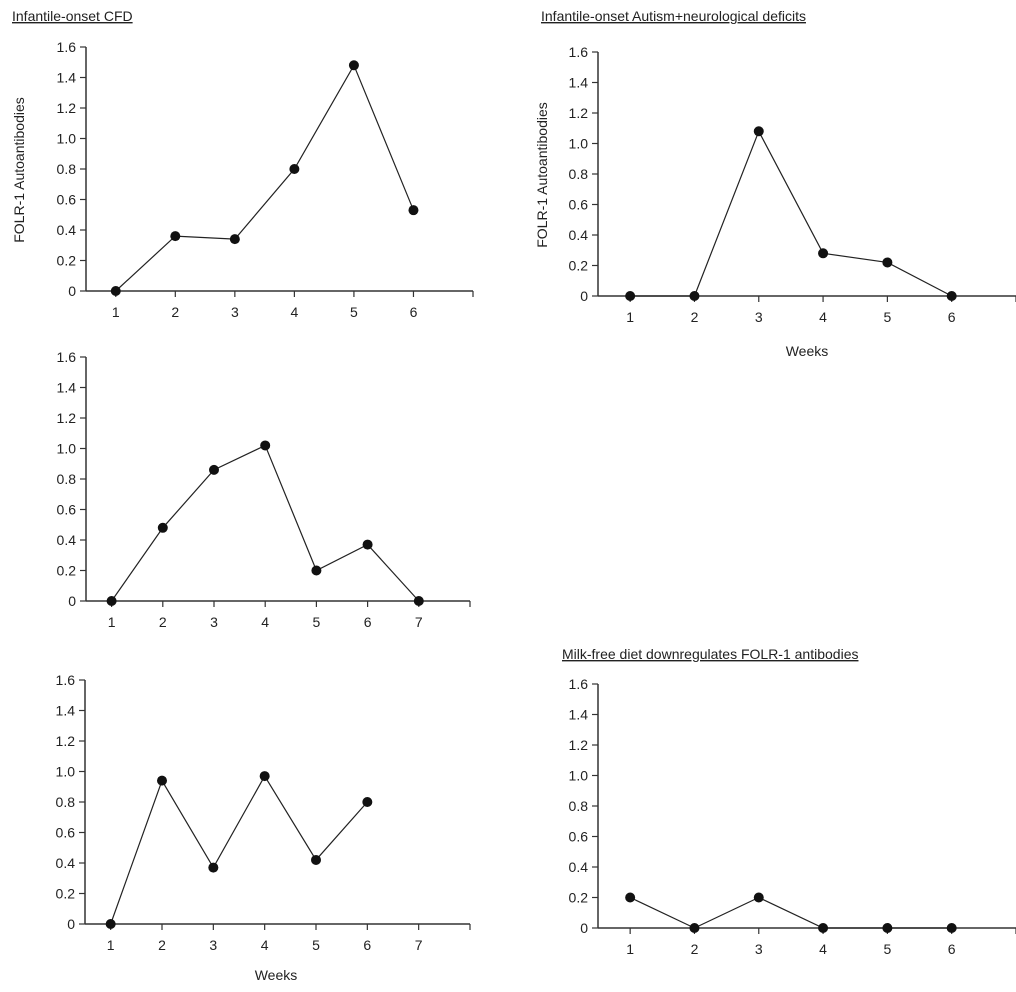 This screenshot has width=1016, height=992. I want to click on chart-panel-3: 0 0.2 0.4 0.6 0.8 1.0 1.2 1.4 1.6 1 2 3 4 5 6 7, so click(263, 812).